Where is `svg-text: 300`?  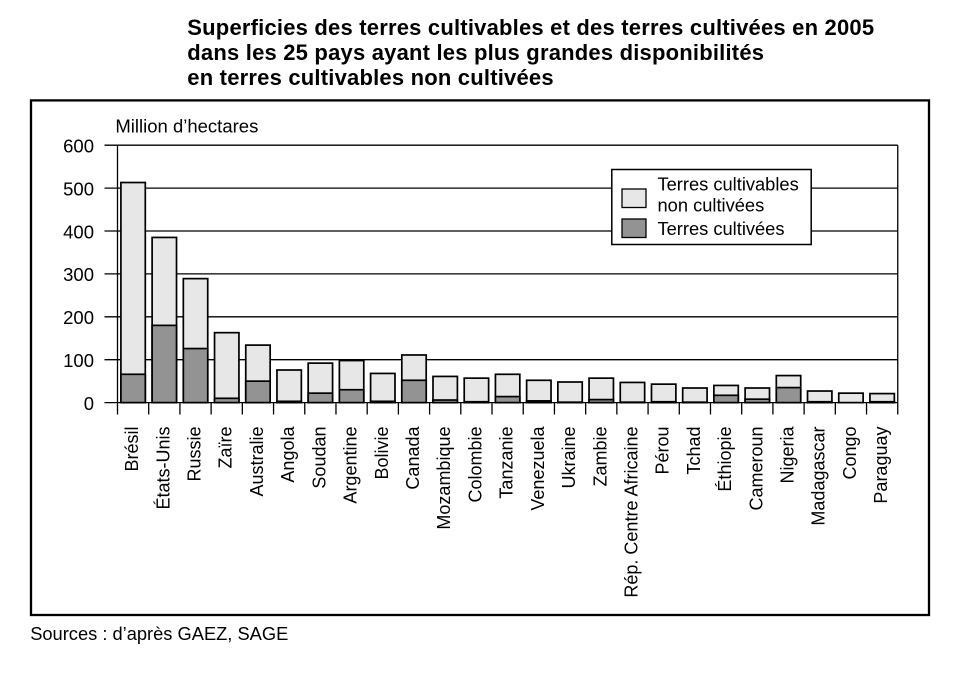 svg-text: 300 is located at coordinates (78, 274).